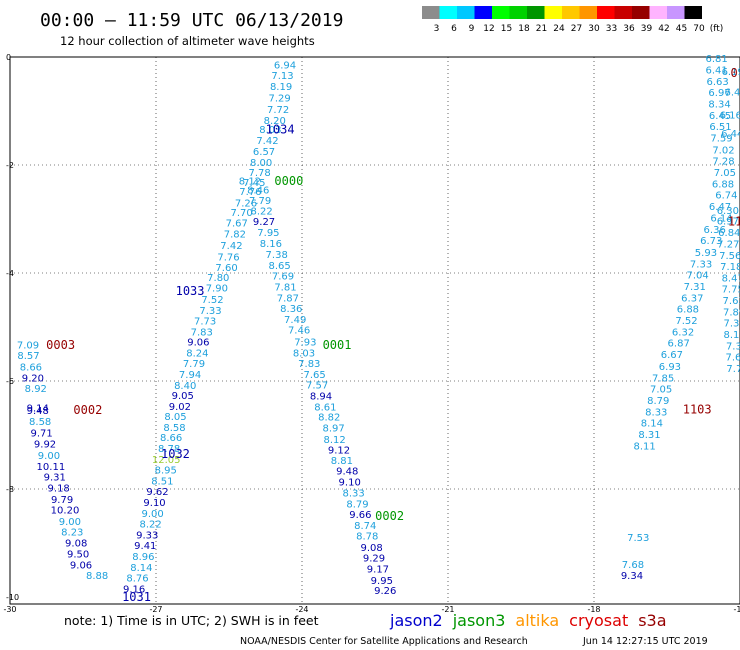 The width and height of the screenshot is (740, 650). What do you see at coordinates (10, 165) in the screenshot?
I see `y-tick-label: -2` at bounding box center [10, 165].